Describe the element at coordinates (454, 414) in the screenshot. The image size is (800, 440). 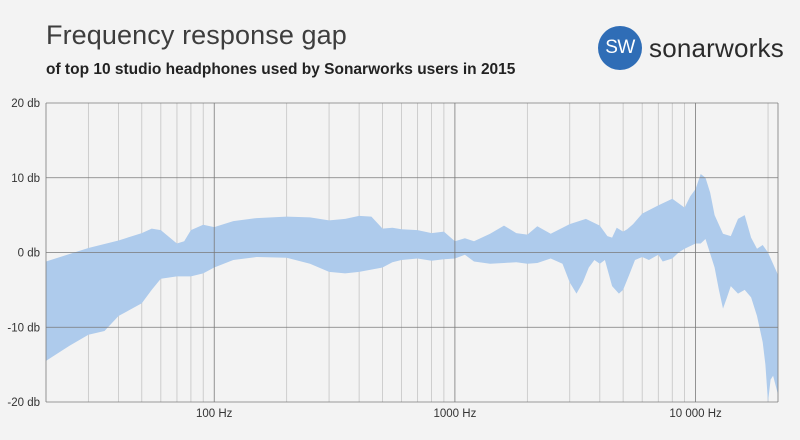
I see `x-tick-label: 1000 Hz` at that location.